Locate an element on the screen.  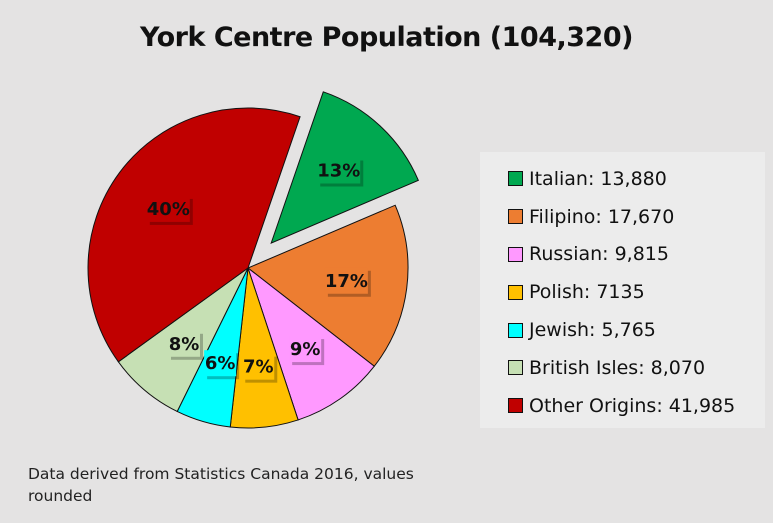
legend-item: Other Origins: 41,985 is located at coordinates (636, 406).